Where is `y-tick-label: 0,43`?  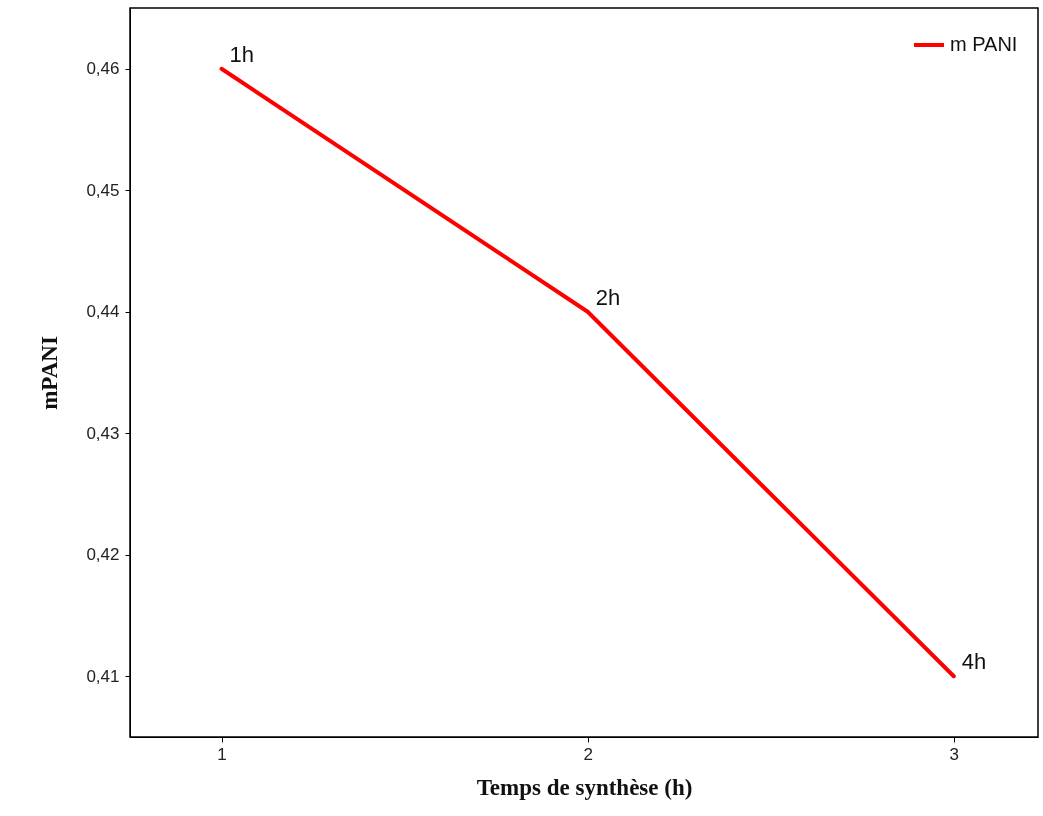
y-tick-label: 0,43 is located at coordinates (103, 433).